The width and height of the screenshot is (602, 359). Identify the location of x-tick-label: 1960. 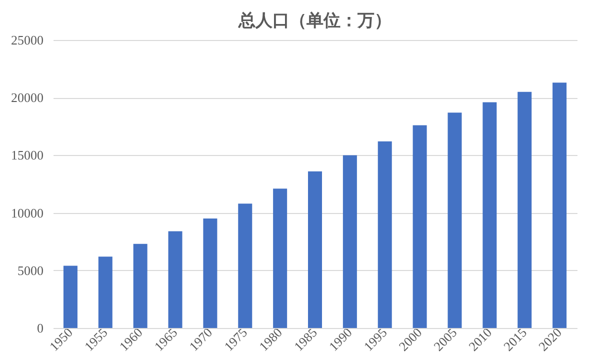
(131, 339).